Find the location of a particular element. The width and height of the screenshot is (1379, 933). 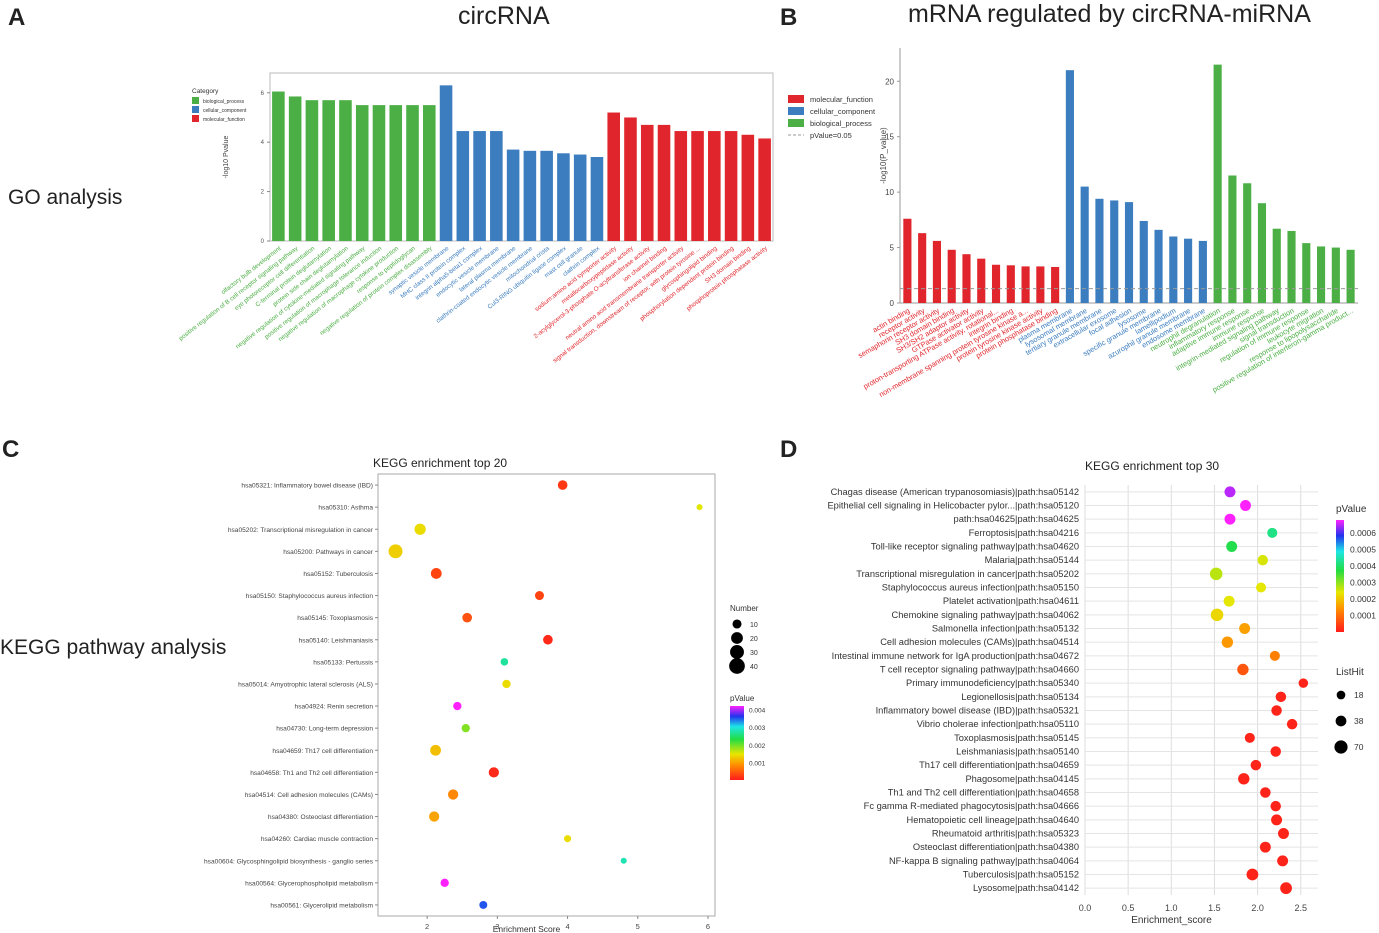

x-tick-label: 1.5 is located at coordinates (1214, 908).